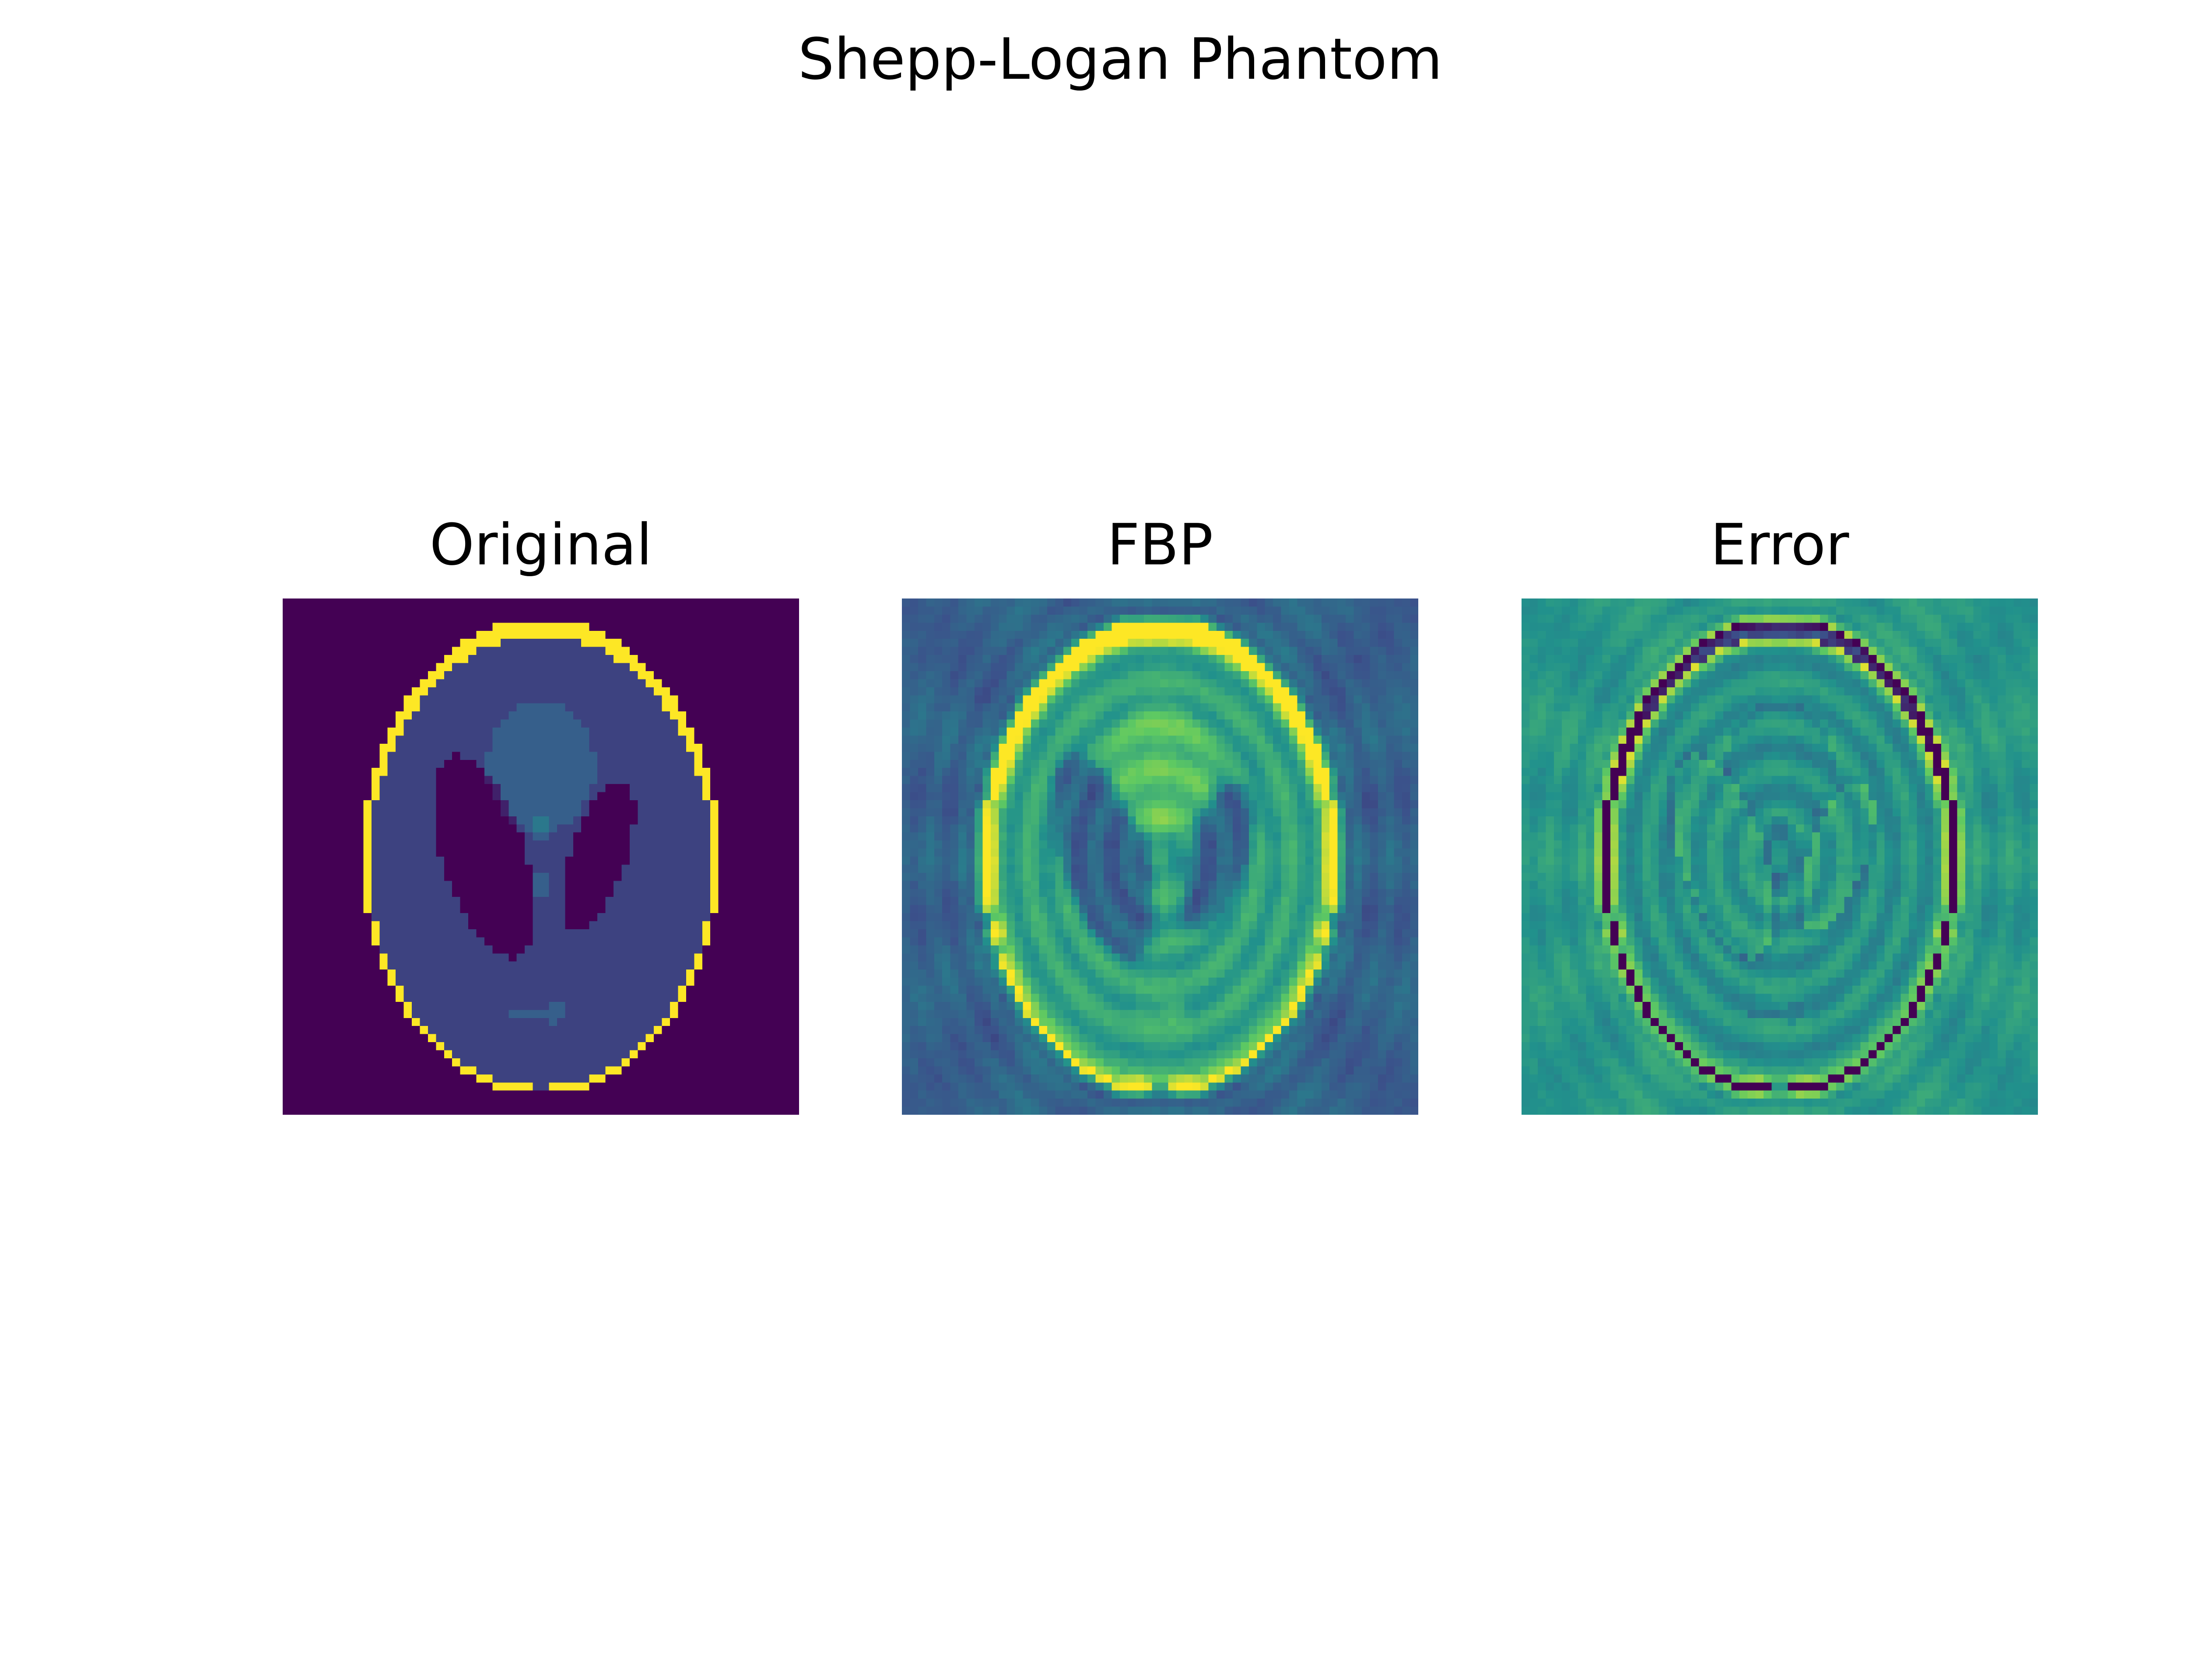 This screenshot has height=1680, width=2188. Describe the element at coordinates (541, 856) in the screenshot. I see `original-image` at that location.